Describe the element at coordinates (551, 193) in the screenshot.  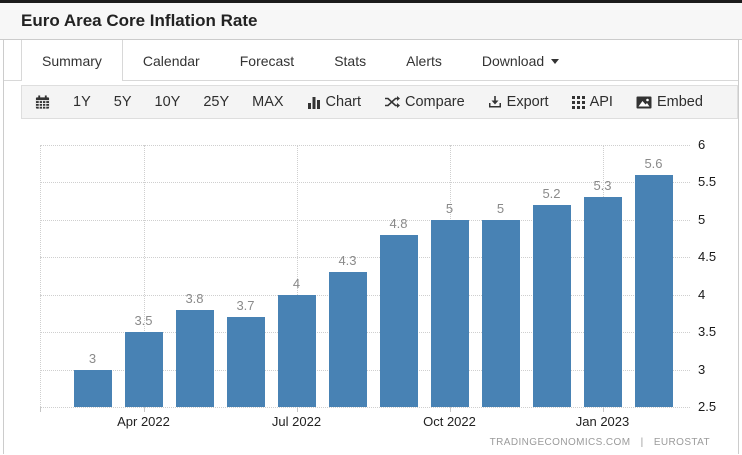
I see `bar-value-label: 5.2` at that location.